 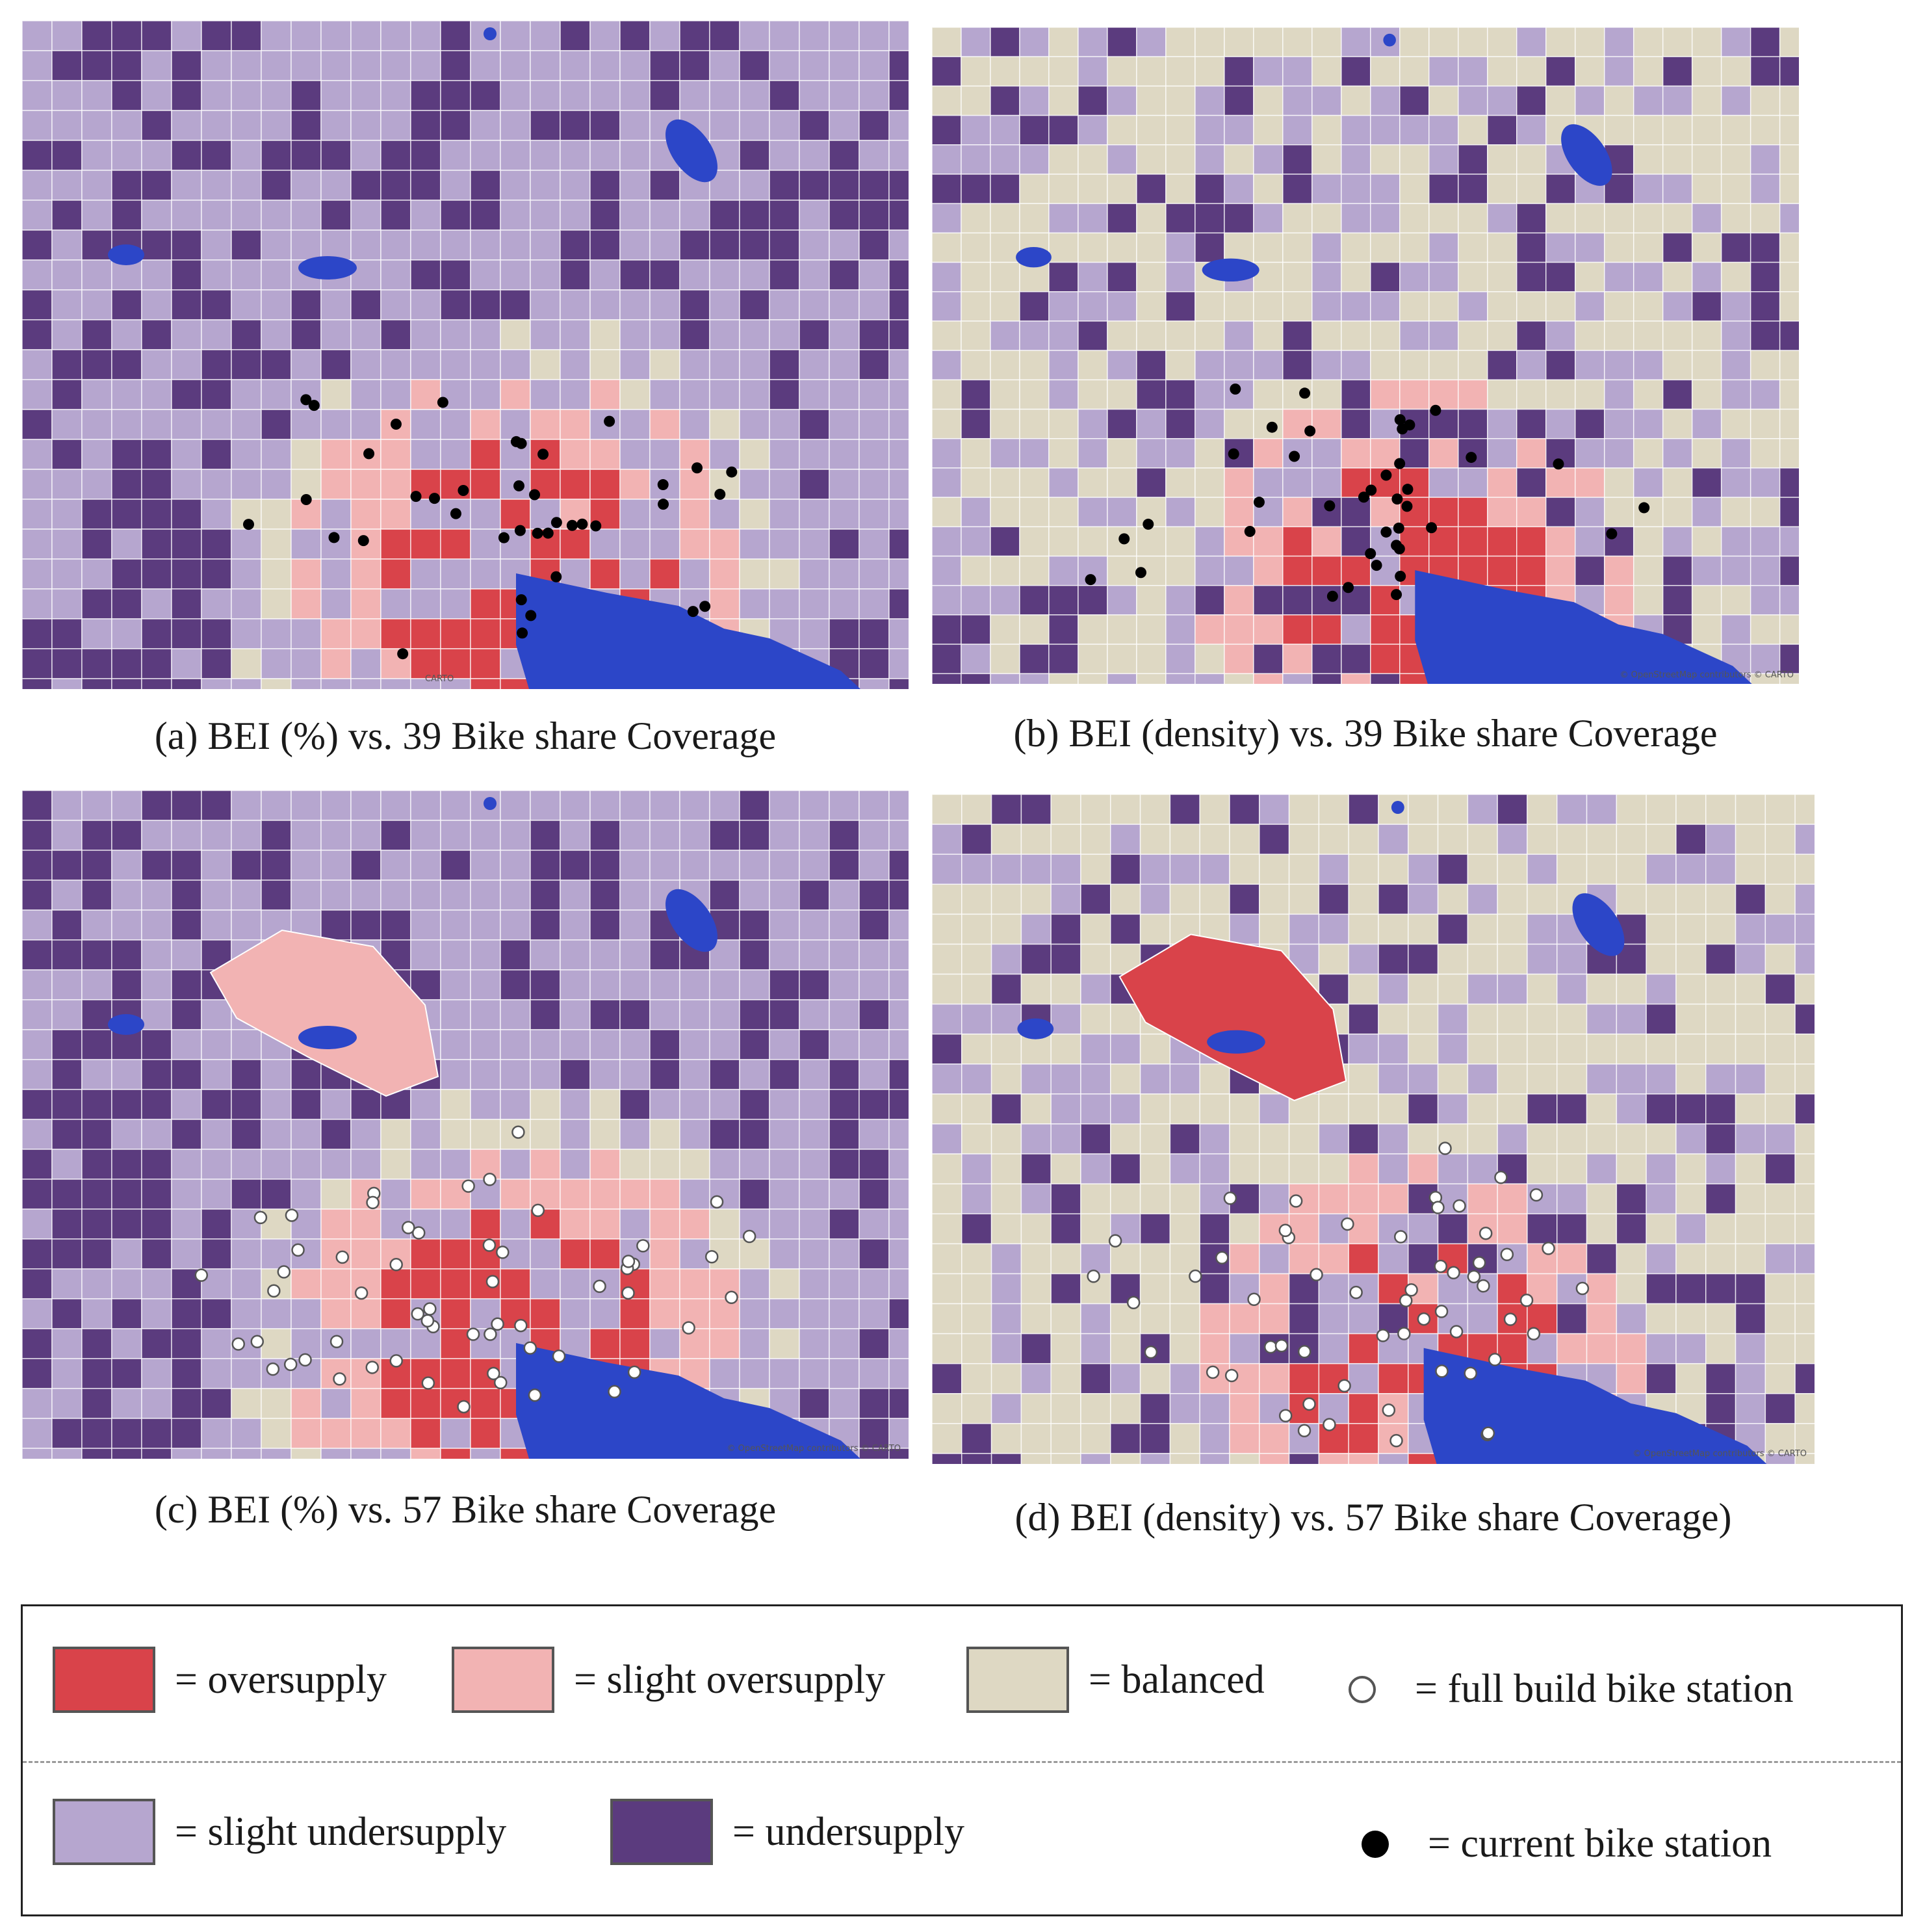 I want to click on legend-label-slight-undersupply: = slight undersupply, so click(x=341, y=1831).